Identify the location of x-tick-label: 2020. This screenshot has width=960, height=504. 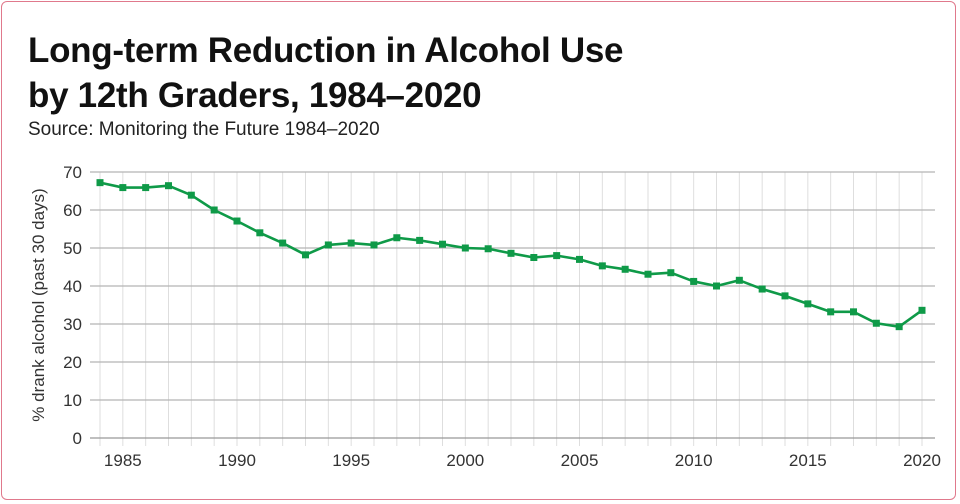
(922, 460).